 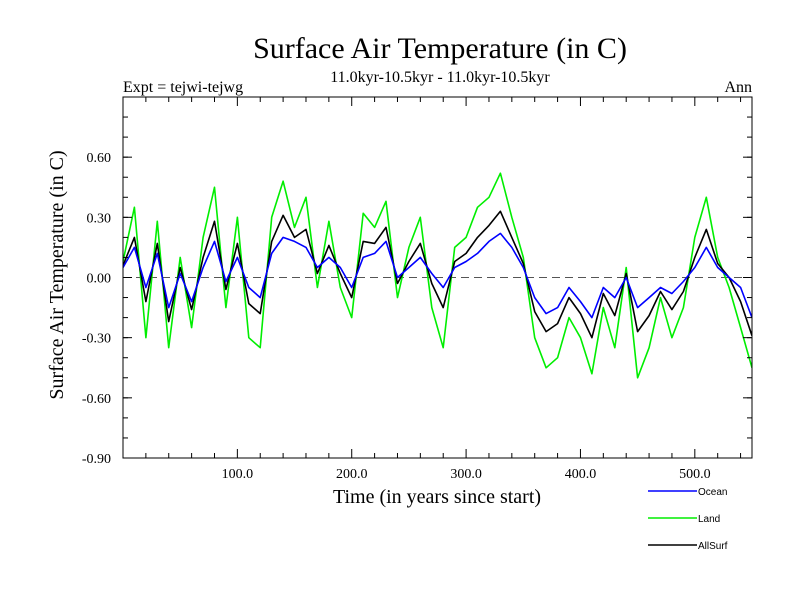 I want to click on chart-subtitle: 11.0kyr-10.5kyr - 11.0kyr-10.5kyr, so click(x=440, y=77).